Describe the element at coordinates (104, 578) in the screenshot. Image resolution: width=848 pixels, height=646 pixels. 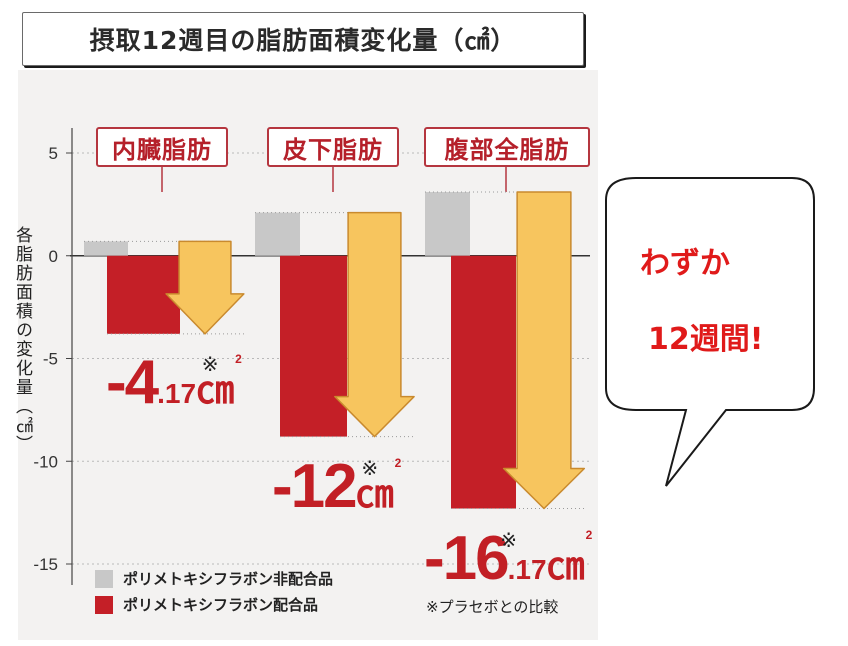
I see `legend-swatch-placebo` at that location.